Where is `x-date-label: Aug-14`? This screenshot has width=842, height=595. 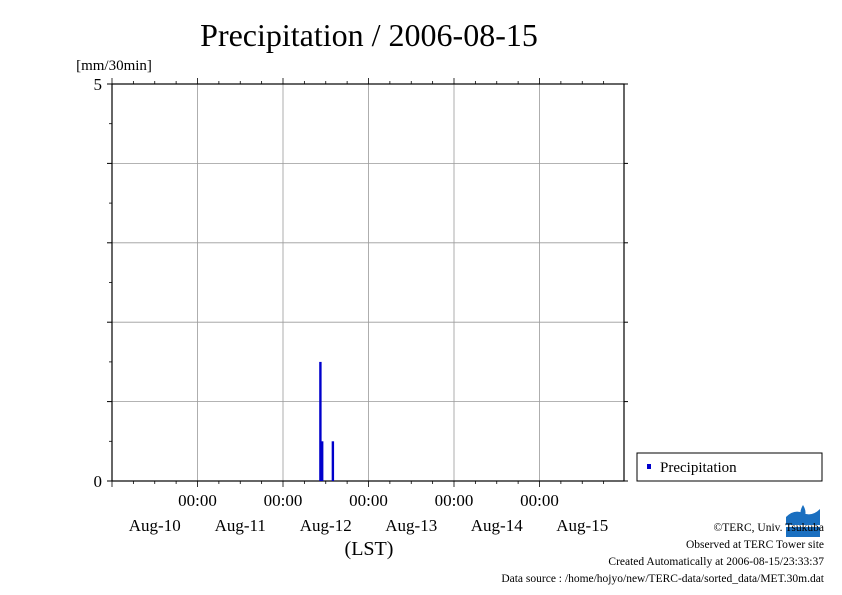 x-date-label: Aug-14 is located at coordinates (497, 525).